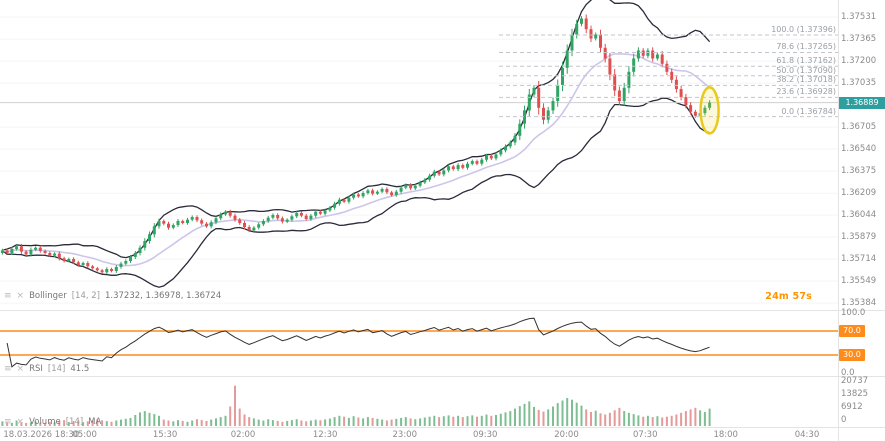 The image size is (885, 441). I want to click on rsi-band-badge: 70.0, so click(852, 331).